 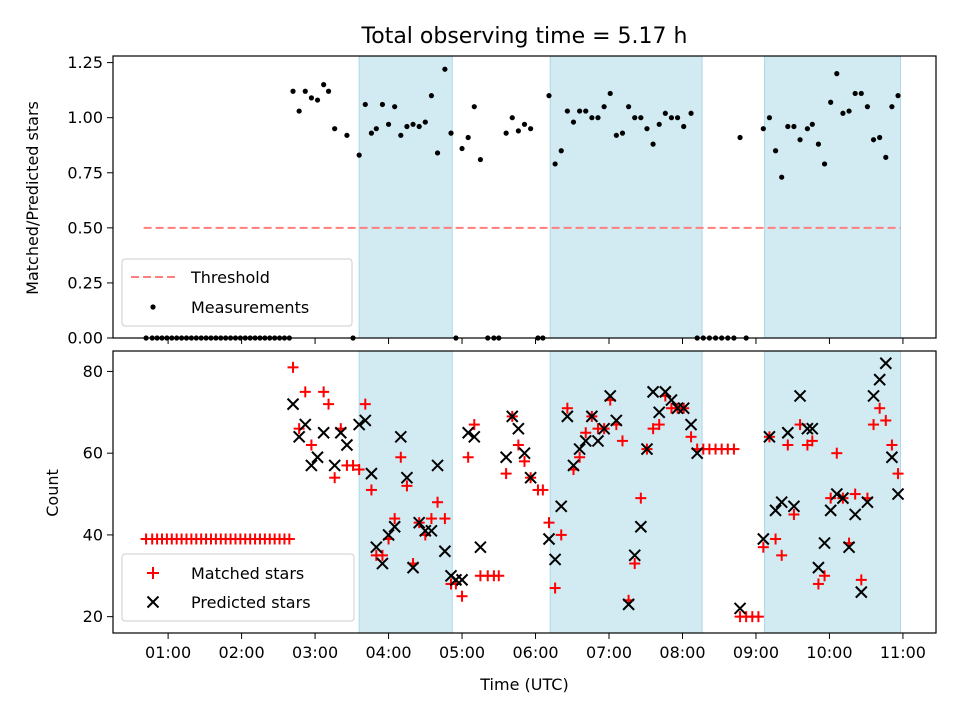 I want to click on y-axis-label-bottom: Count, so click(x=52, y=493).